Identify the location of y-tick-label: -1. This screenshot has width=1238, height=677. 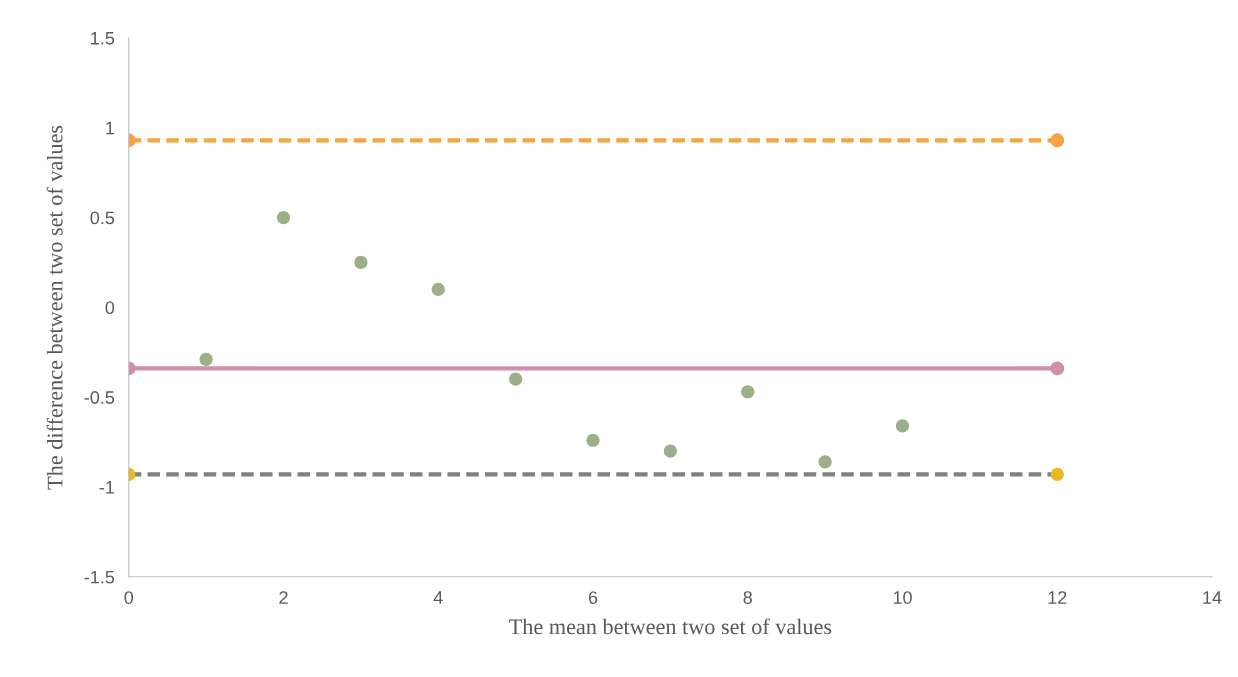
(106, 487).